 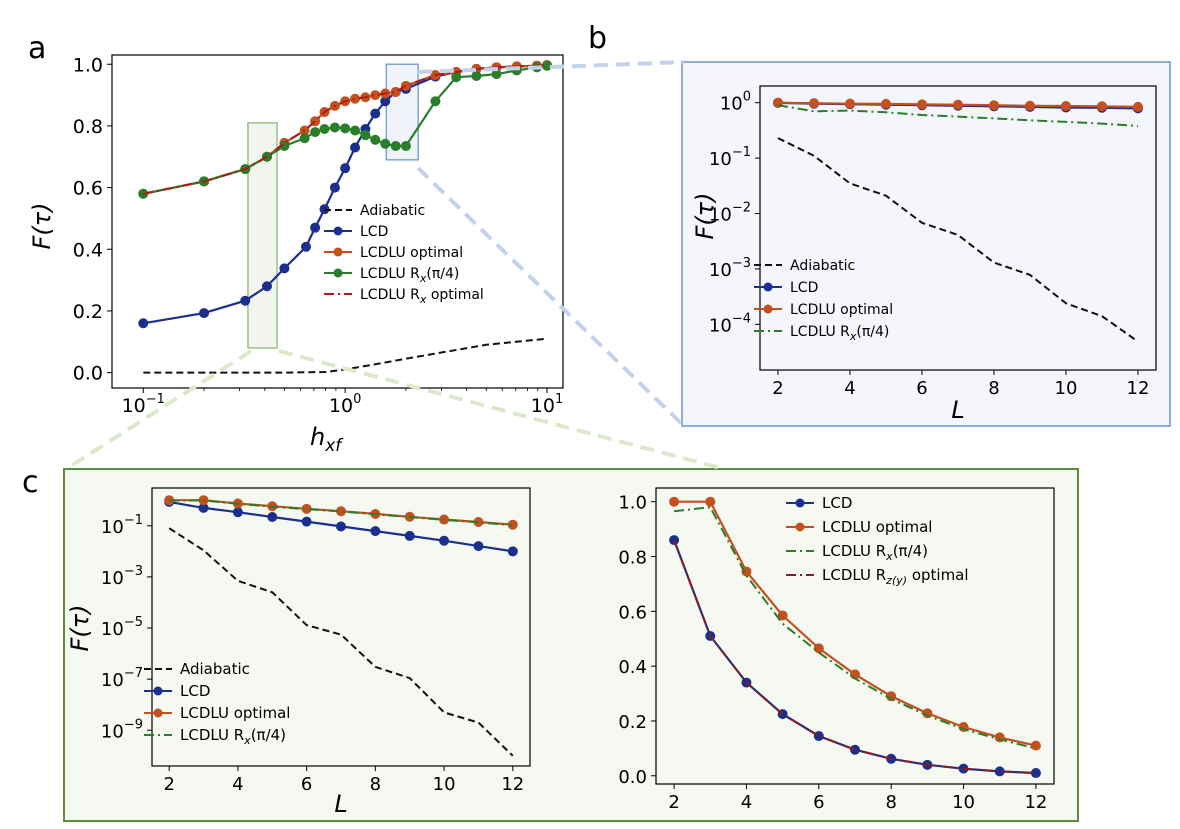 What do you see at coordinates (854, 656) in the screenshot?
I see `series-line-lcdlu_rzy` at bounding box center [854, 656].